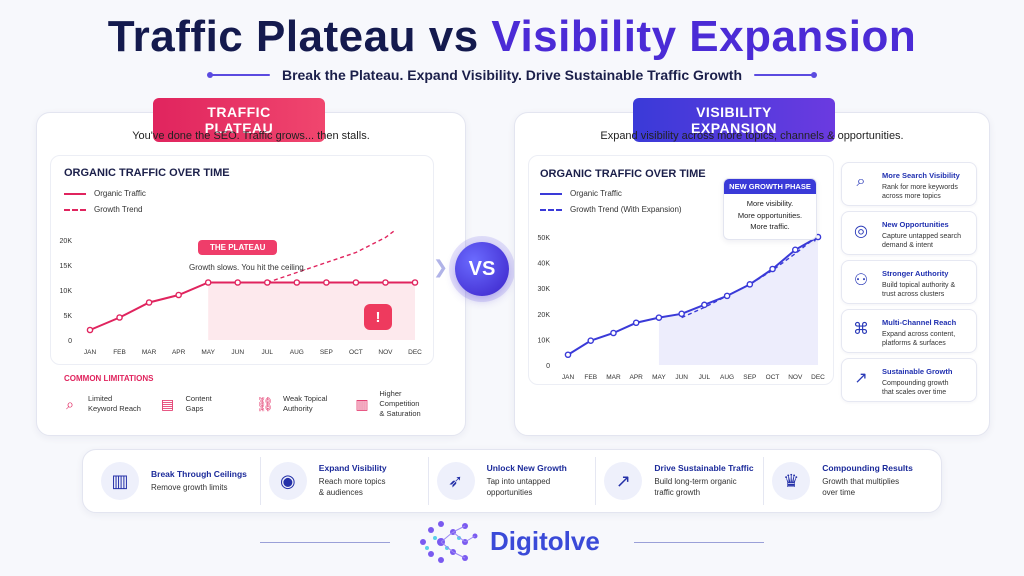 This screenshot has height=576, width=1024. Describe the element at coordinates (287, 481) in the screenshot. I see `eye-icon: ◉` at that location.